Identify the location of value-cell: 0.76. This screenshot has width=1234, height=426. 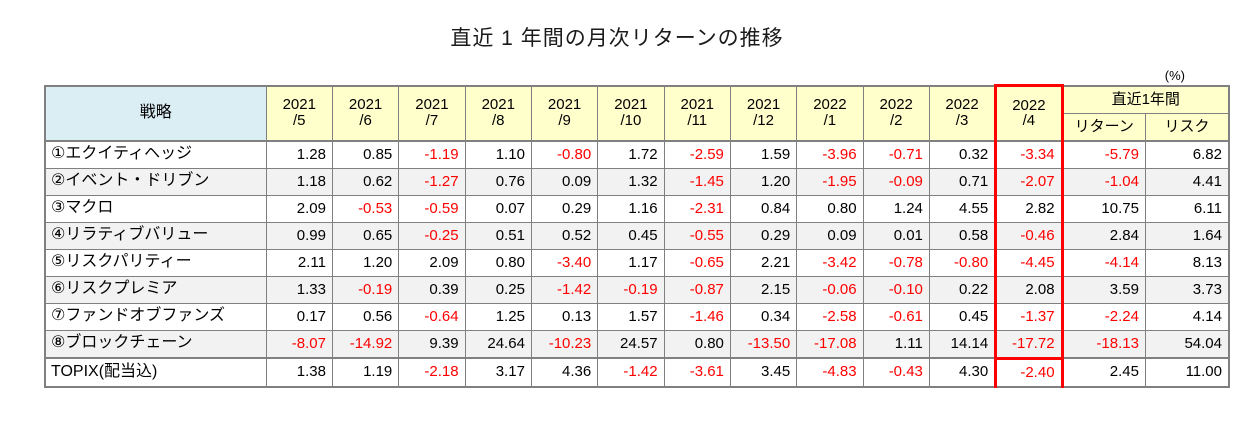
(498, 181).